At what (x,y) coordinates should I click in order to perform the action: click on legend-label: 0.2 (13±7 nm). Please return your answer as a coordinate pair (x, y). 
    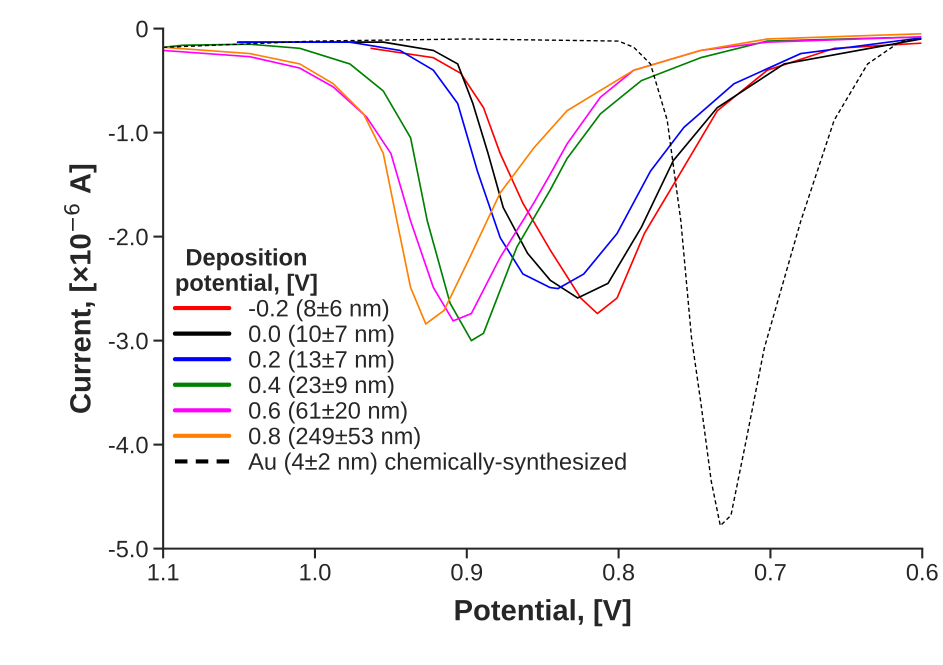
    Looking at the image, I should click on (321, 361).